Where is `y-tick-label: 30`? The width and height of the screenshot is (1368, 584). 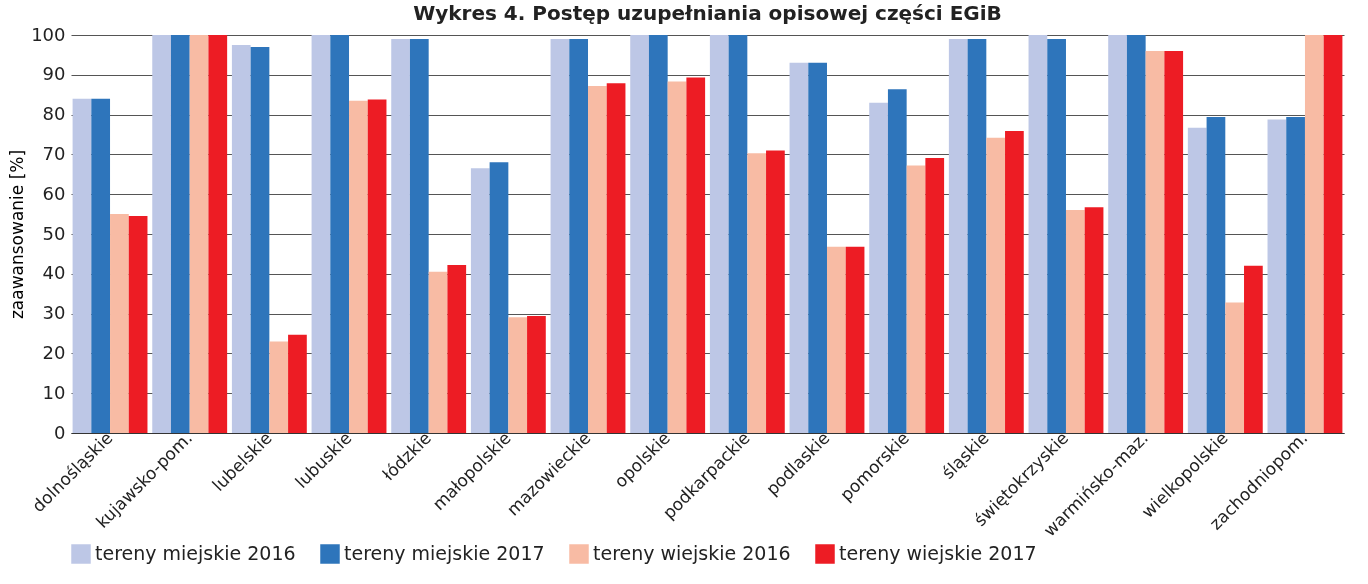
y-tick-label: 30 is located at coordinates (54, 313).